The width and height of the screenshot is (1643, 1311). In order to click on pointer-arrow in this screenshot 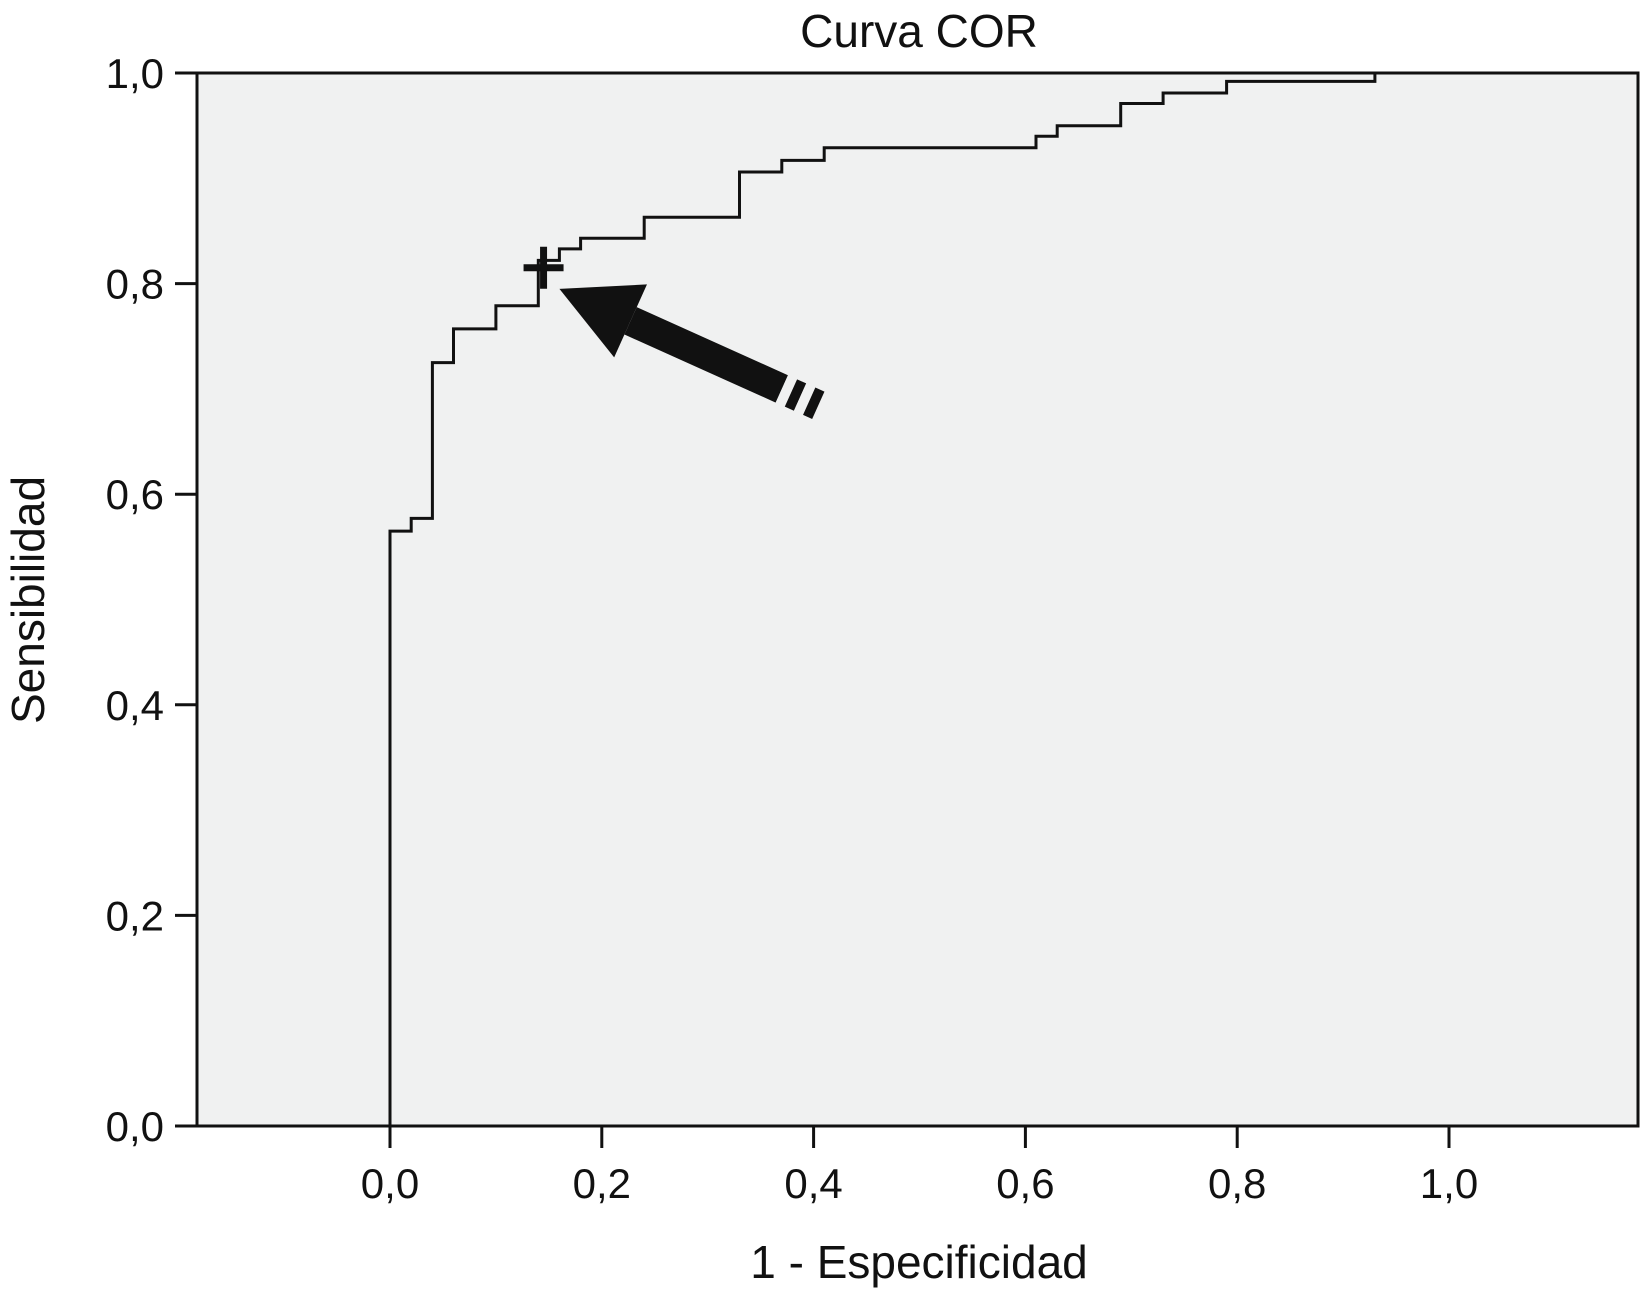, I will do `click(692, 351)`.